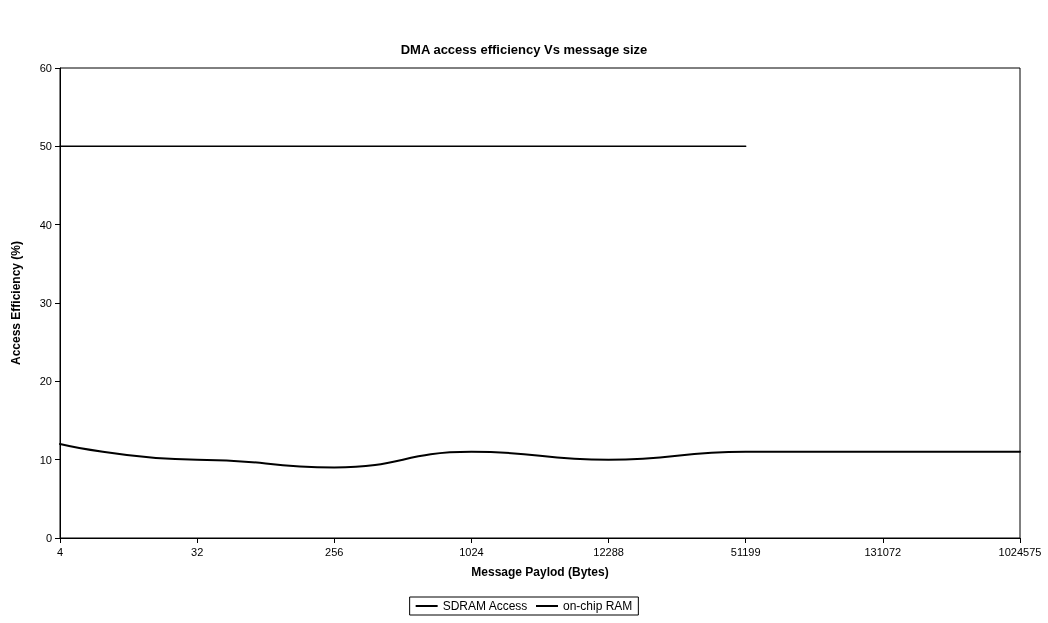  What do you see at coordinates (16, 303) in the screenshot?
I see `y-axis-title: Access Efficiency (%)` at bounding box center [16, 303].